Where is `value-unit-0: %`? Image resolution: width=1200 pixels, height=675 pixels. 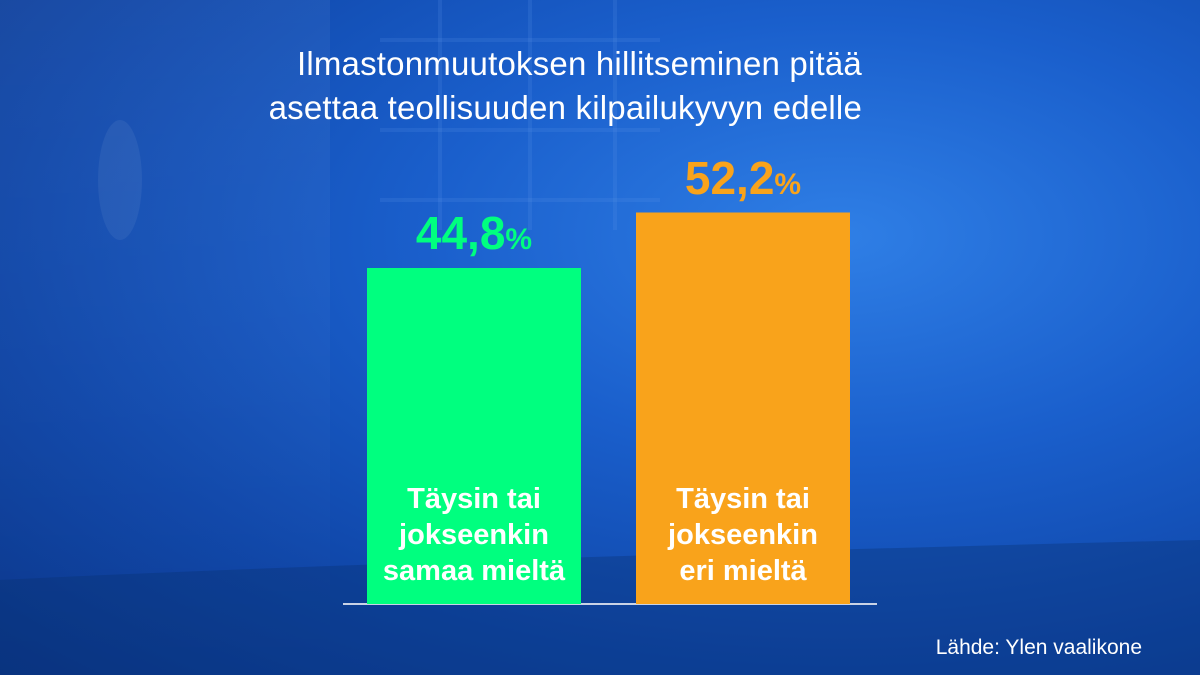 value-unit-0: % is located at coordinates (519, 239).